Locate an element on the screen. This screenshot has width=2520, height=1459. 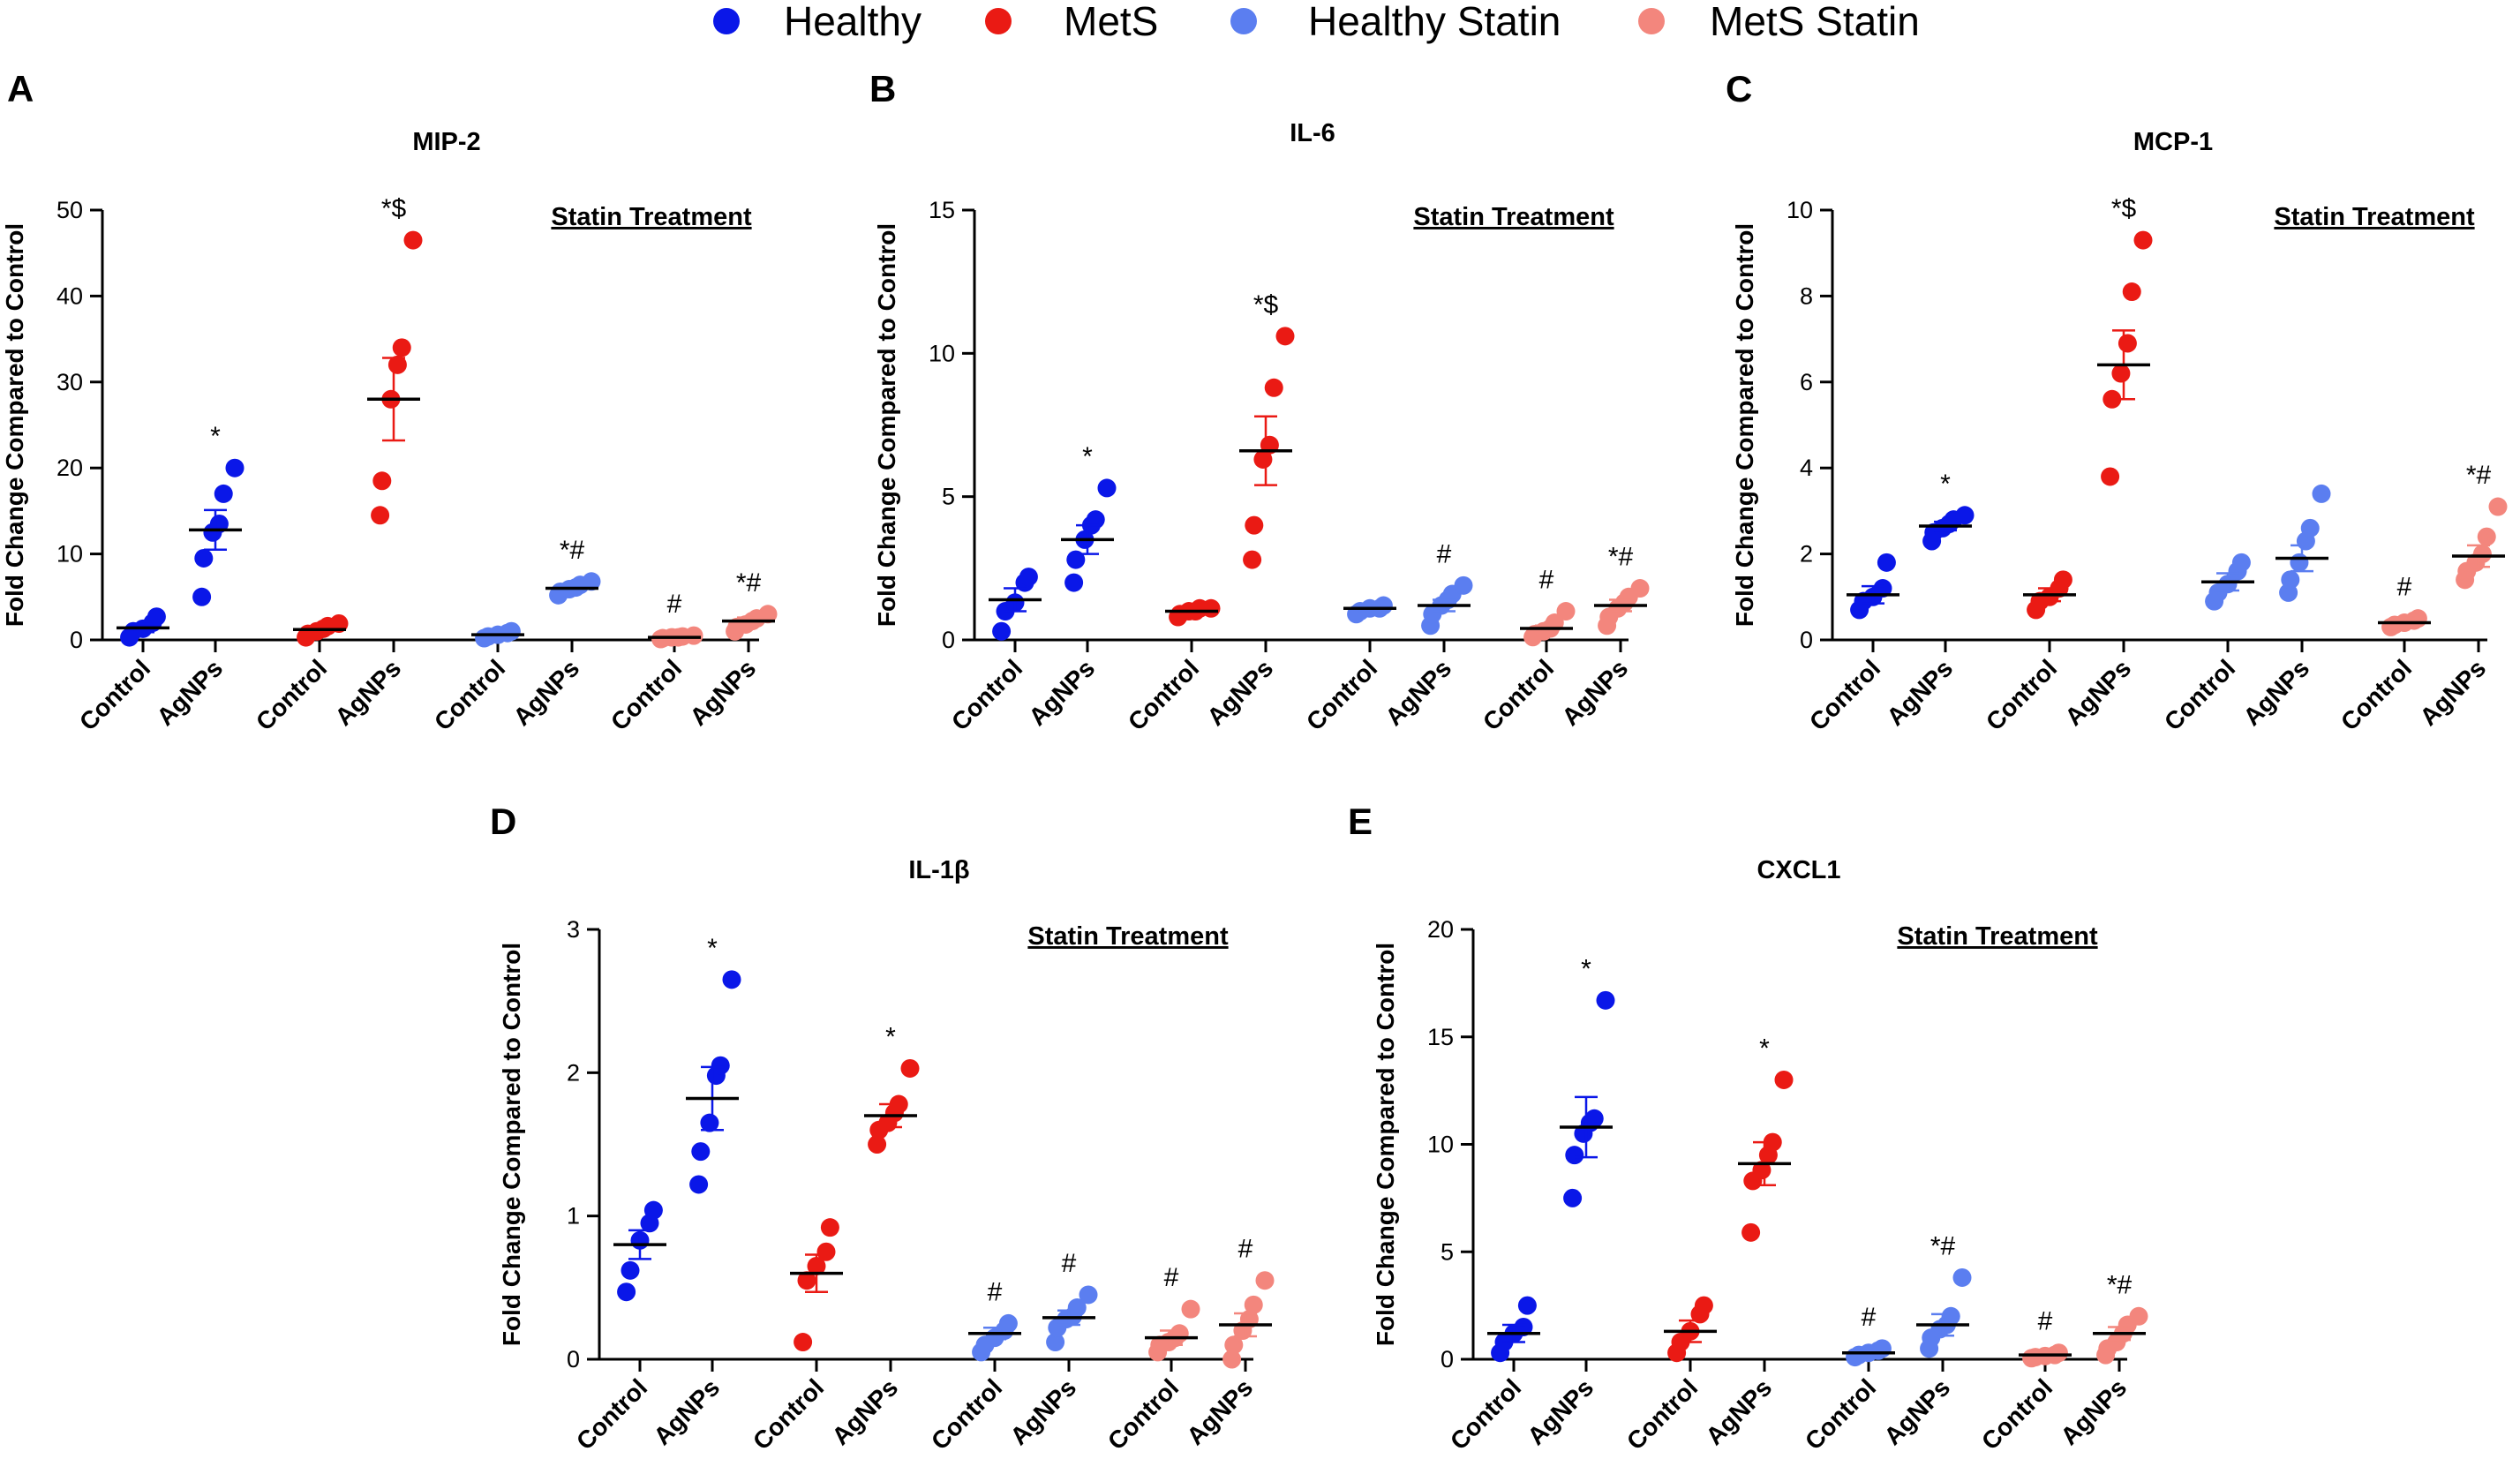
y-tick-label: 2 is located at coordinates (1806, 554).